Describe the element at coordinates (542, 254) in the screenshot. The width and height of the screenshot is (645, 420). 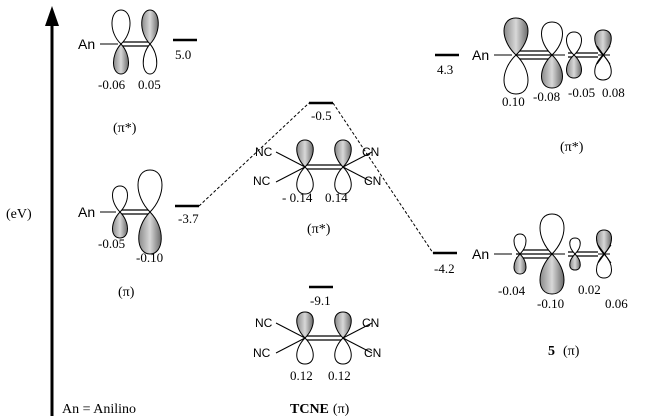
I see `product-homo-orbital: An` at that location.